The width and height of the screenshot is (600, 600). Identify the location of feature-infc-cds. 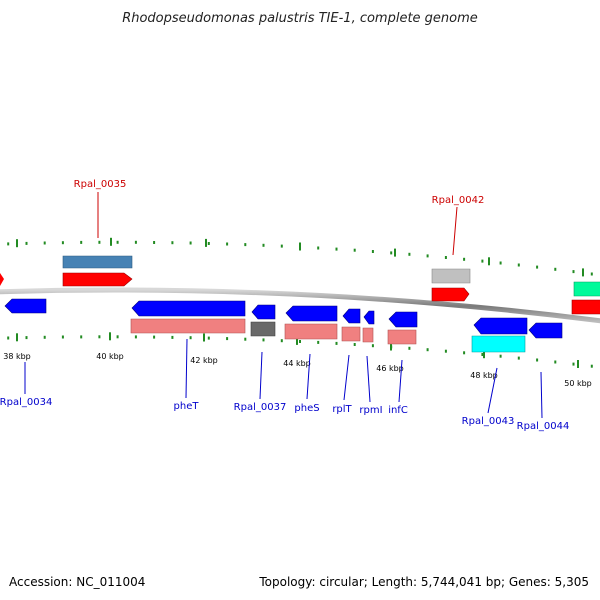
(403, 319).